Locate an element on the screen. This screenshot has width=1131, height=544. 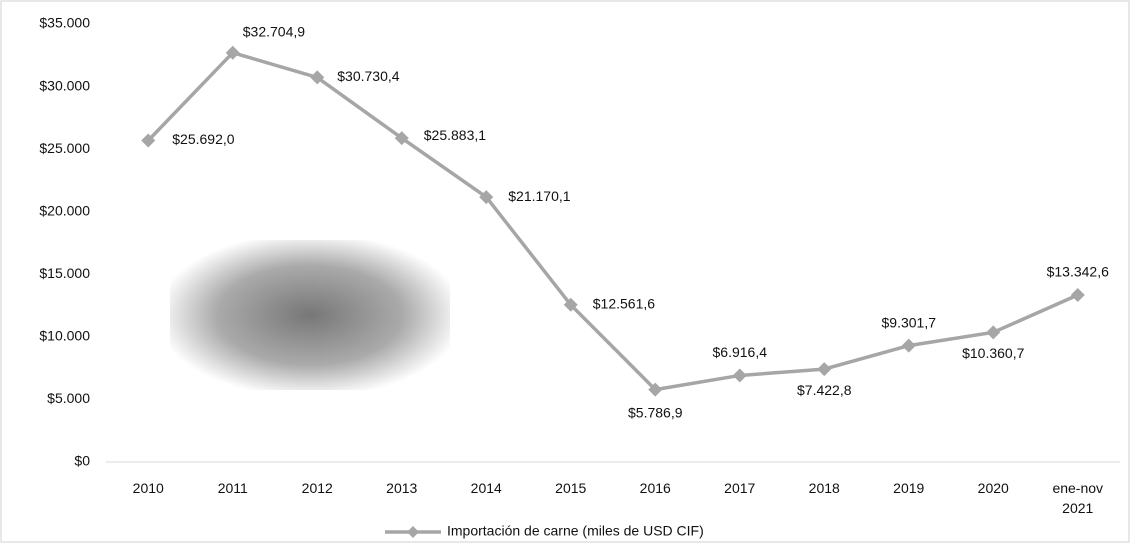
x-tick-label: 2013 is located at coordinates (402, 488).